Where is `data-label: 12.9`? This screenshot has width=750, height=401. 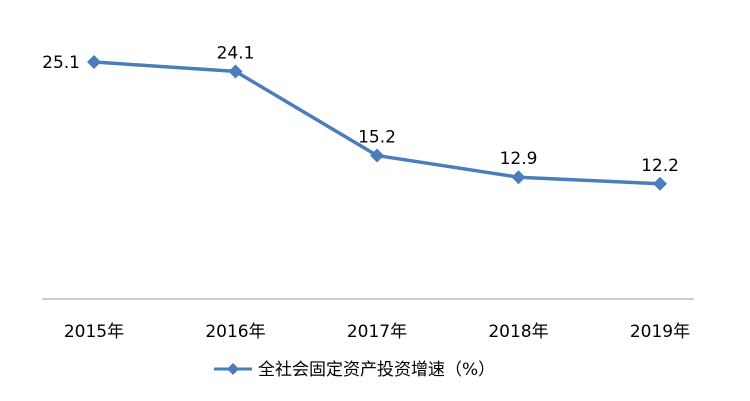 data-label: 12.9 is located at coordinates (519, 159).